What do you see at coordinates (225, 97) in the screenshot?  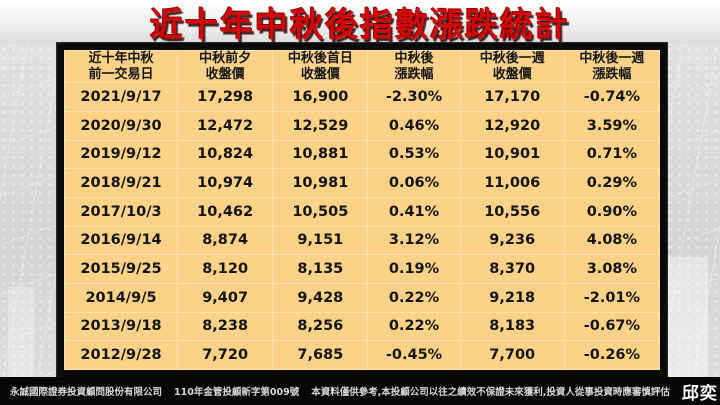 I see `pre-close-cell: 17,298` at bounding box center [225, 97].